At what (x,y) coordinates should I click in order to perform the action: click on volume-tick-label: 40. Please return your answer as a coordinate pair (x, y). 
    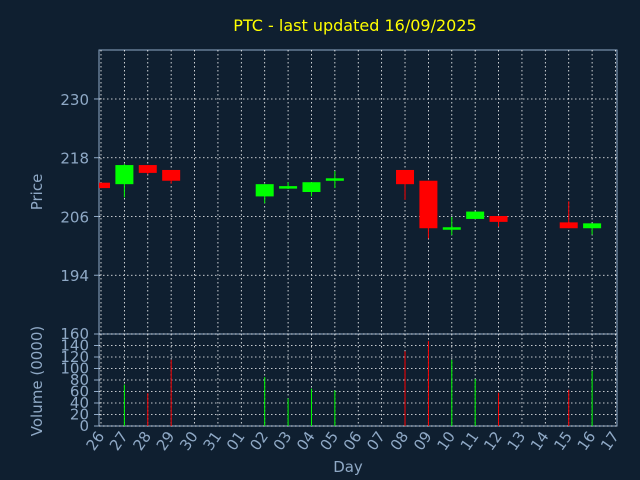
    Looking at the image, I should click on (79, 403).